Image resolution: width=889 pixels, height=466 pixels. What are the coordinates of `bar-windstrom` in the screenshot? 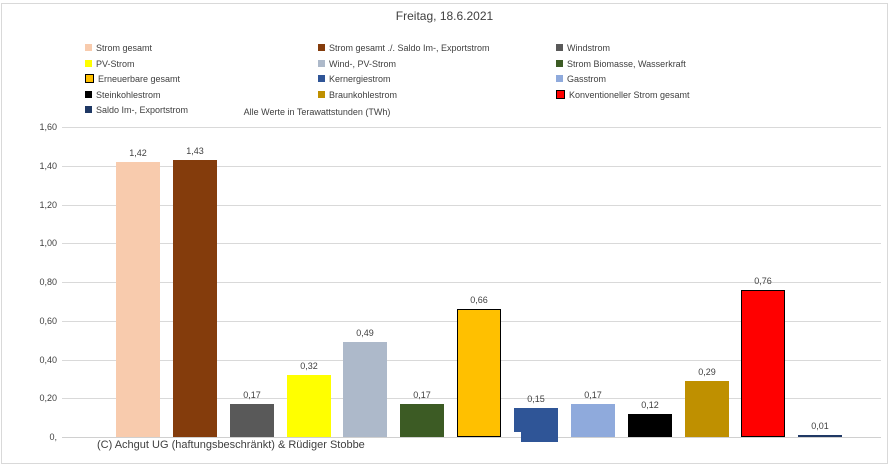 It's located at (252, 420).